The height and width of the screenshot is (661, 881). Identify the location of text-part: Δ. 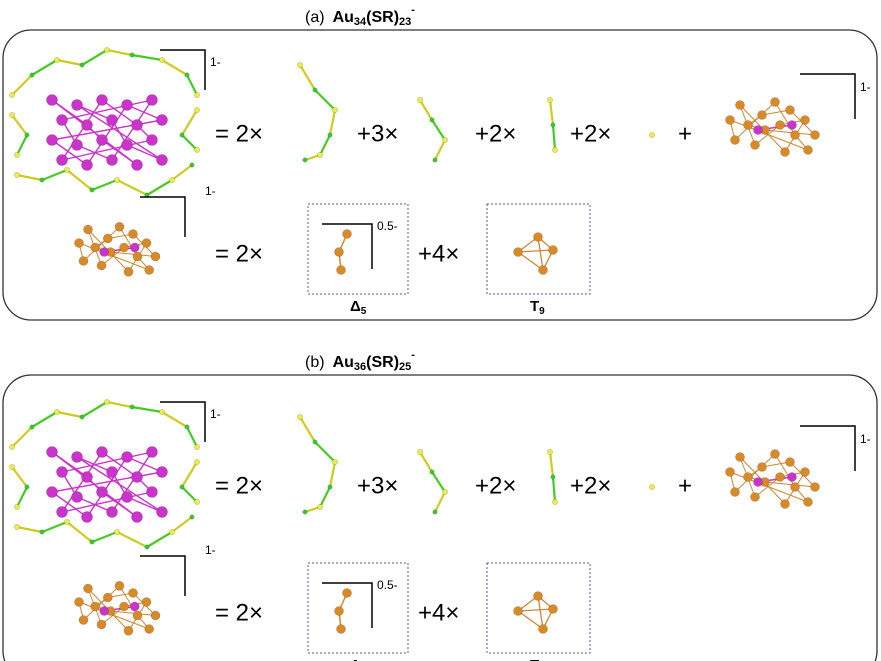
(355, 659).